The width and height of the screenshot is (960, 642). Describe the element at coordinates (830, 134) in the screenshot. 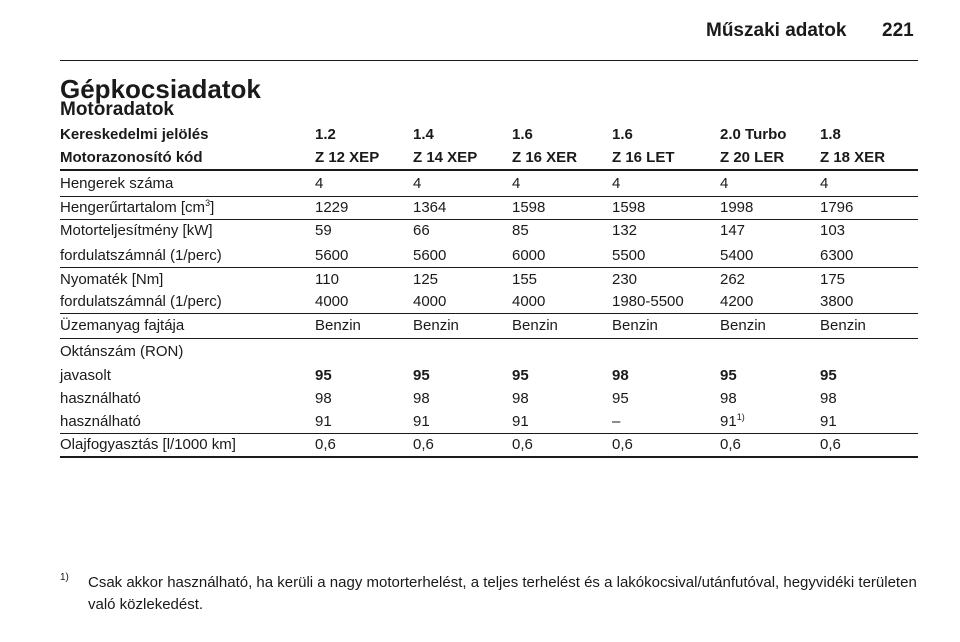

I see `header-cell: 1.8` at that location.